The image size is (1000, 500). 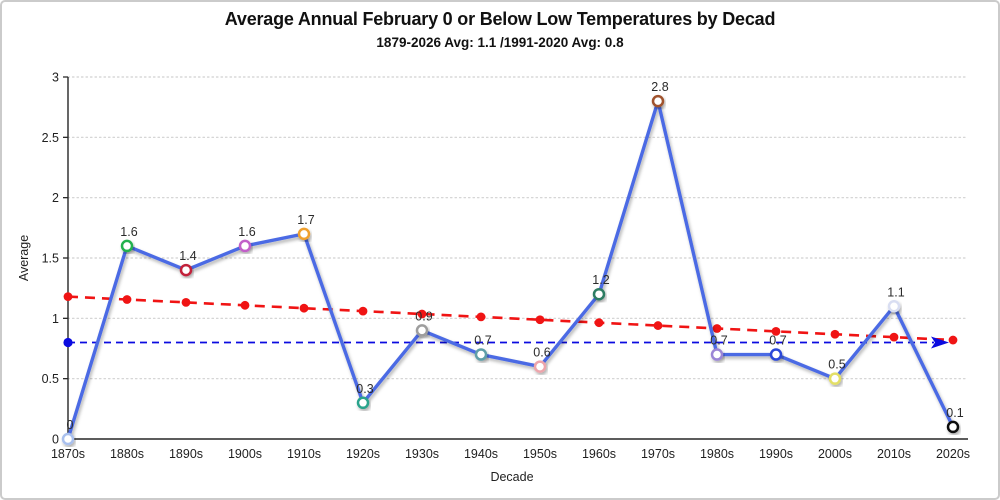 I want to click on y-tick-label: 0.5, so click(x=50, y=379).